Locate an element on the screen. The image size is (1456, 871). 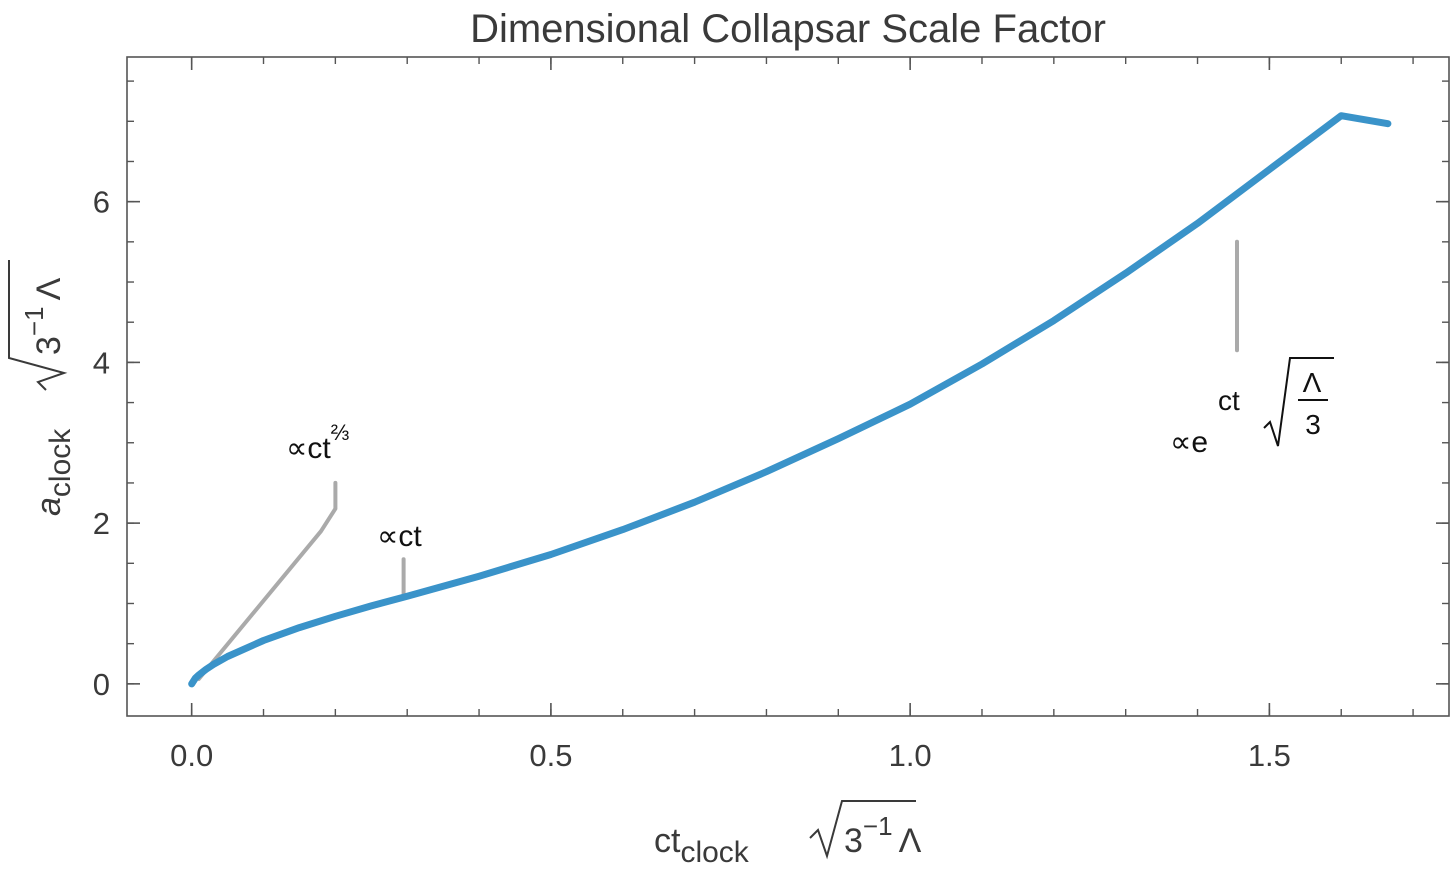
svg-text: ctclock is located at coordinates (702, 845).